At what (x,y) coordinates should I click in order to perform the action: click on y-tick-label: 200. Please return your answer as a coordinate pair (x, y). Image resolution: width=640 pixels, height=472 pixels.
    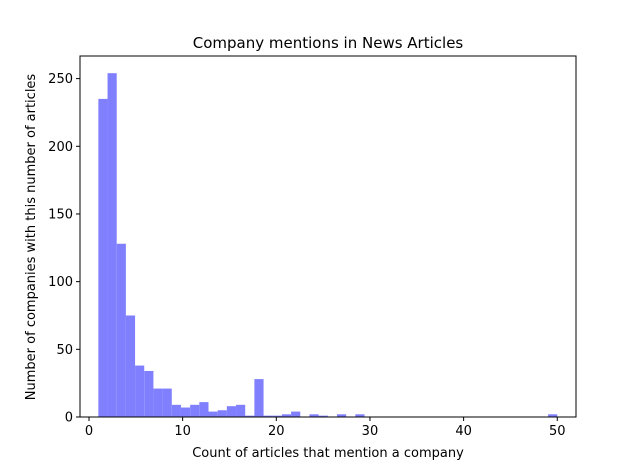
    Looking at the image, I should click on (60, 147).